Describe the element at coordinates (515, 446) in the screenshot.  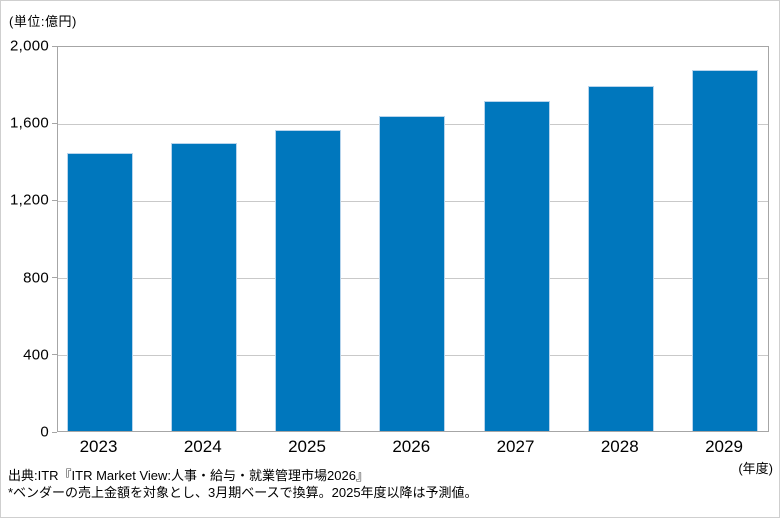
I see `x-label-2027: 2027` at that location.